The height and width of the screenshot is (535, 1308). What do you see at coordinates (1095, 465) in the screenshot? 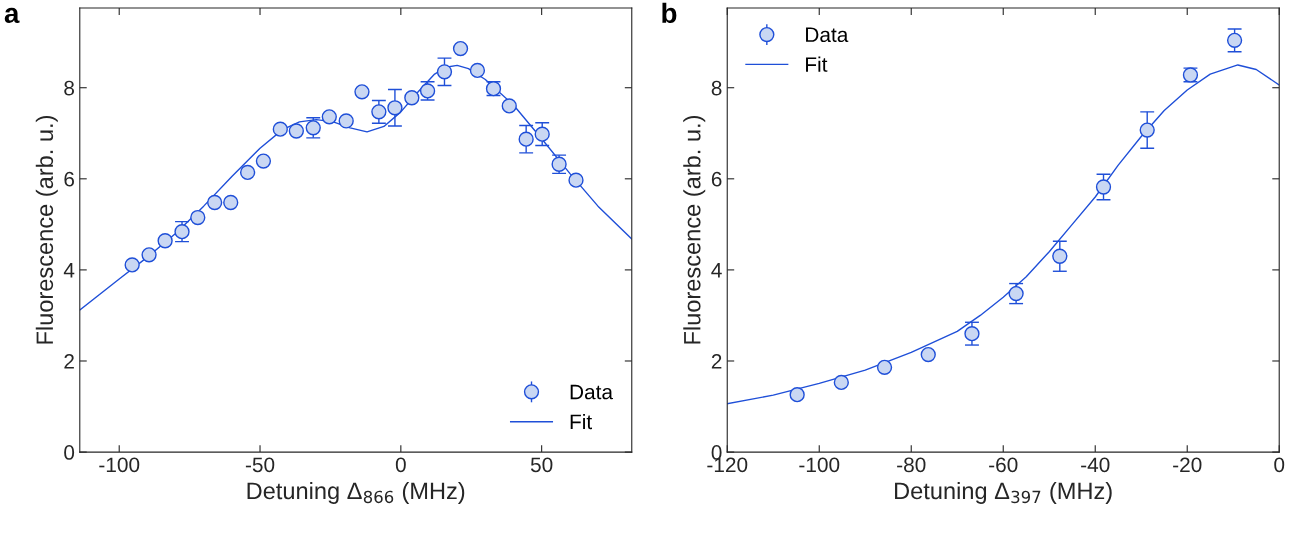
I see `x-tick-label: -40` at bounding box center [1095, 465].